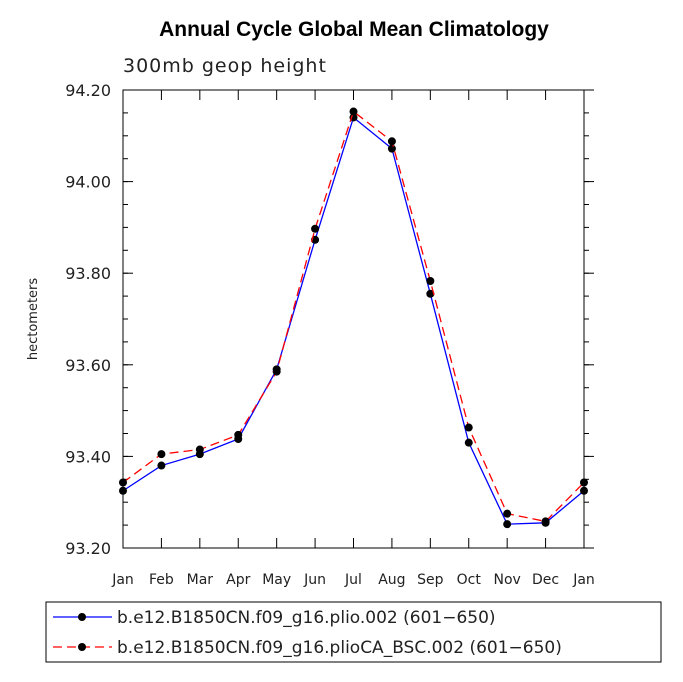  Describe the element at coordinates (238, 580) in the screenshot. I see `x-tick-label: Apr` at that location.